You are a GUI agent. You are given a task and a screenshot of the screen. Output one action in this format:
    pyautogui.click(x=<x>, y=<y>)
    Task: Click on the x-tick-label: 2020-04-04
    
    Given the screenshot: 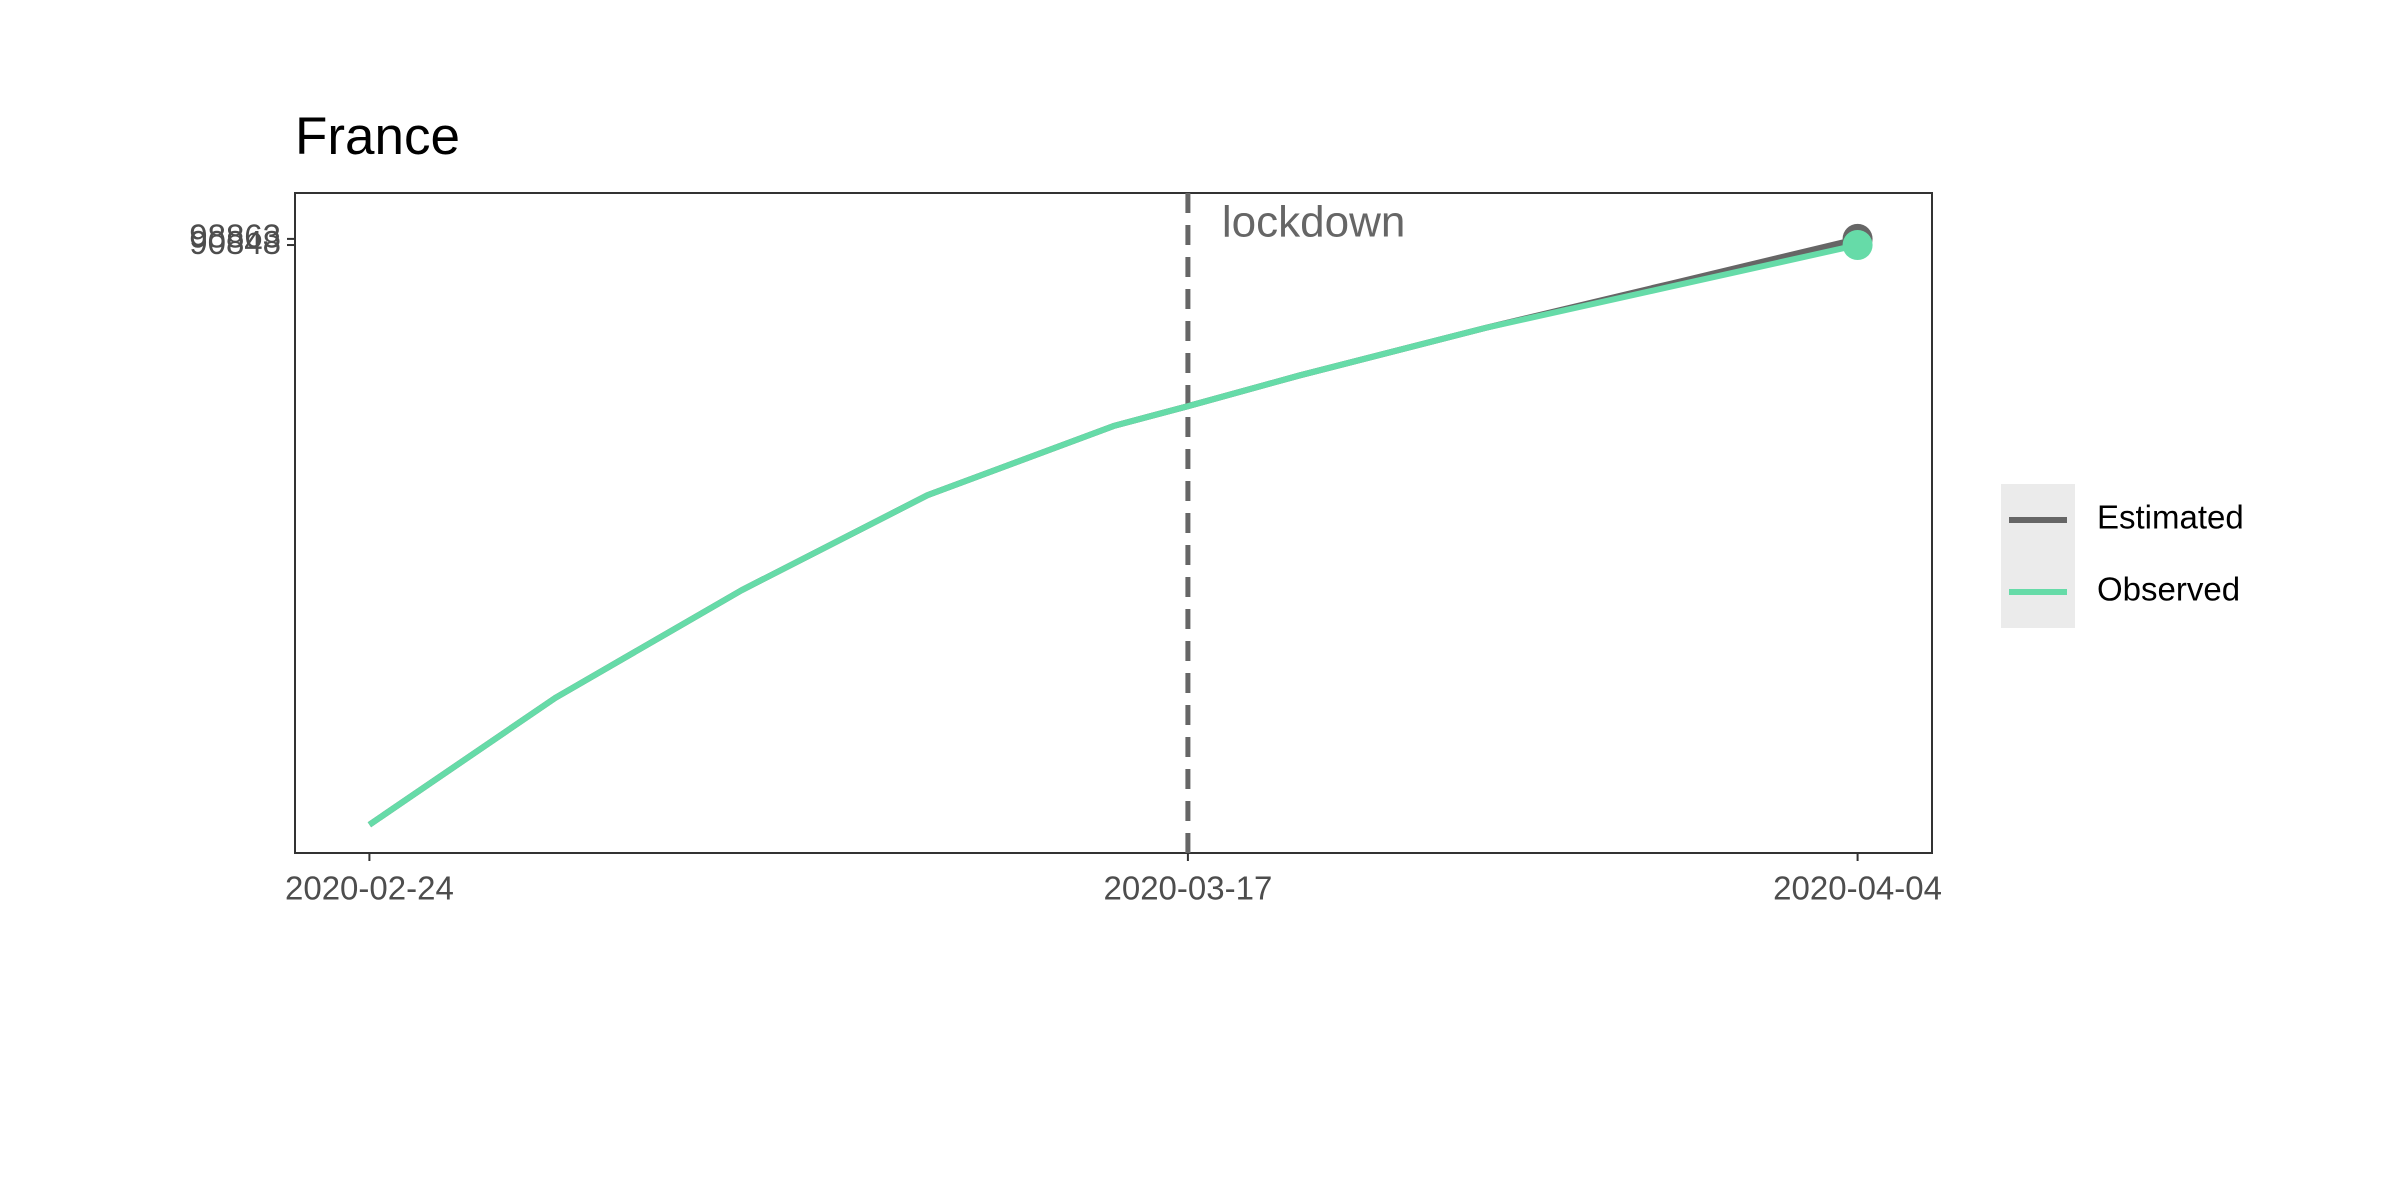 What is the action you would take?
    pyautogui.click(x=1857, y=888)
    